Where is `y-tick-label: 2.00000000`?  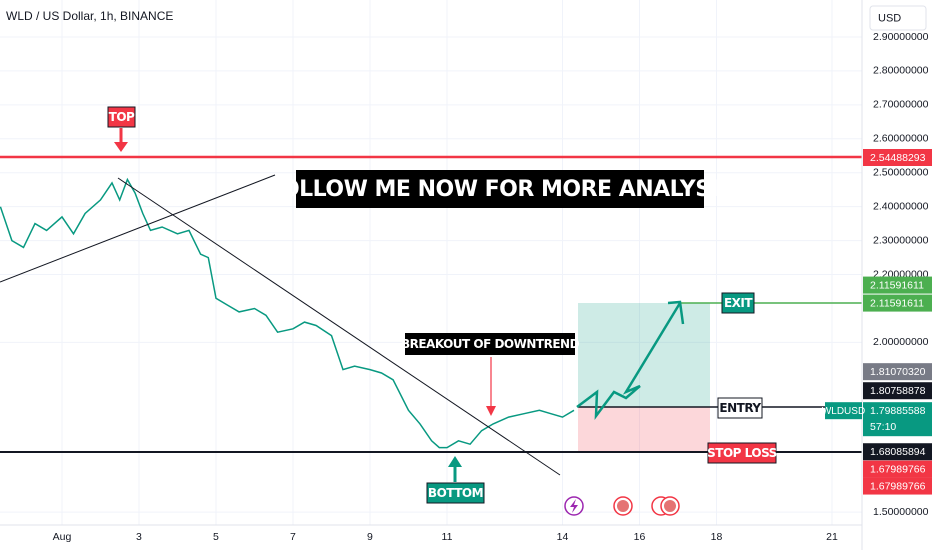 y-tick-label: 2.00000000 is located at coordinates (901, 342).